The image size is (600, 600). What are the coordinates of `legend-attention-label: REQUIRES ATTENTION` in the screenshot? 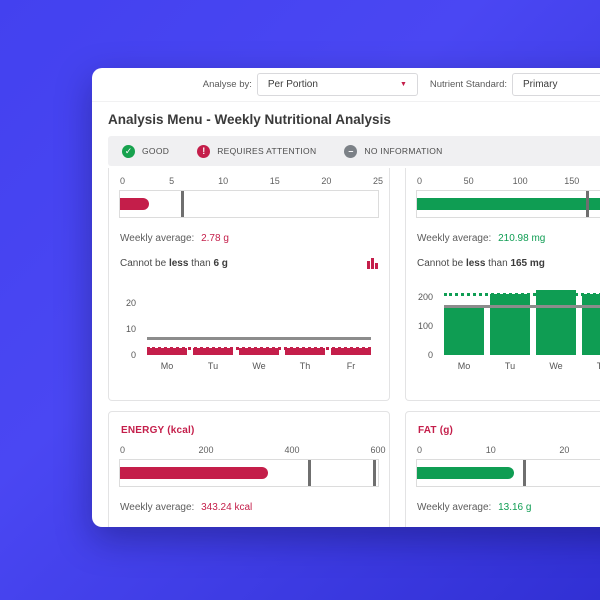 It's located at (267, 151).